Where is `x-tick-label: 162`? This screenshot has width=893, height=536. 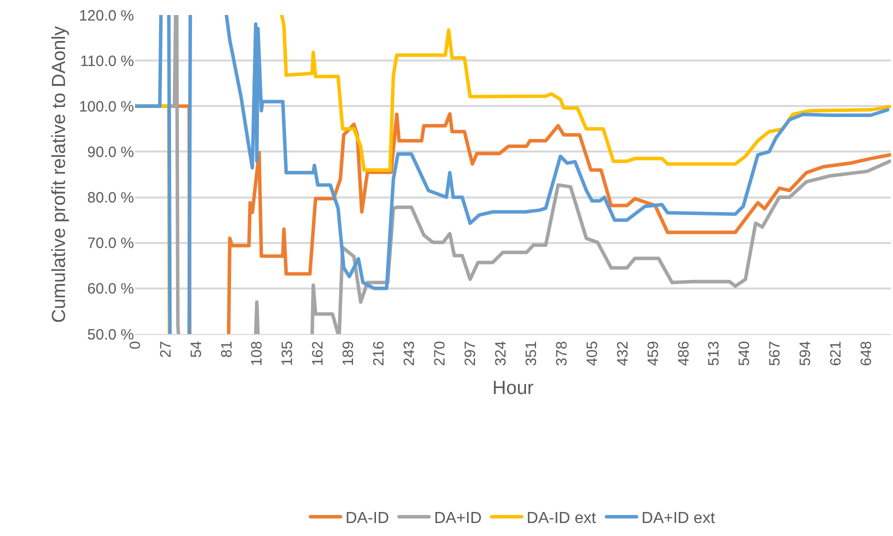 x-tick-label: 162 is located at coordinates (318, 353).